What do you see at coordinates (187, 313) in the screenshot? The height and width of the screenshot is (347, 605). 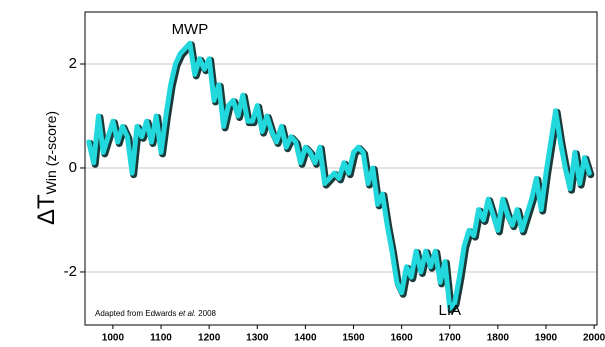 I see `note-part: et al.` at bounding box center [187, 313].